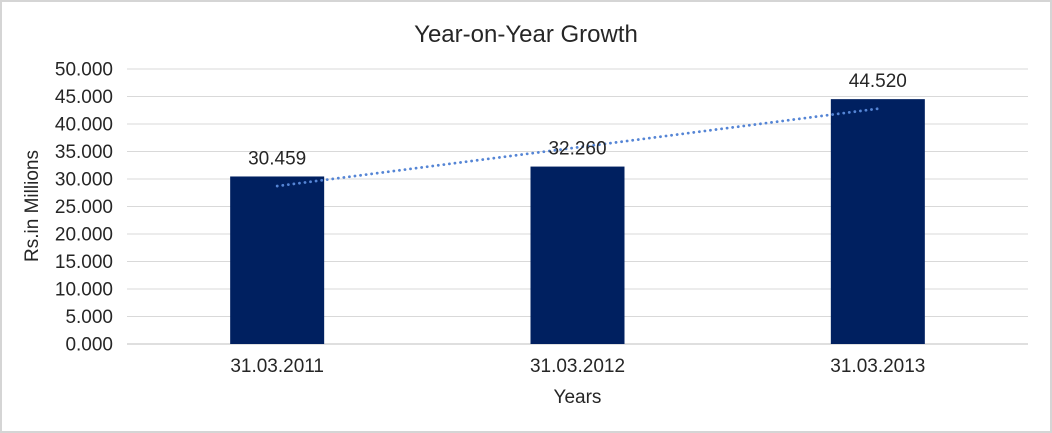  I want to click on y-tick-label: 0.000, so click(89, 344).